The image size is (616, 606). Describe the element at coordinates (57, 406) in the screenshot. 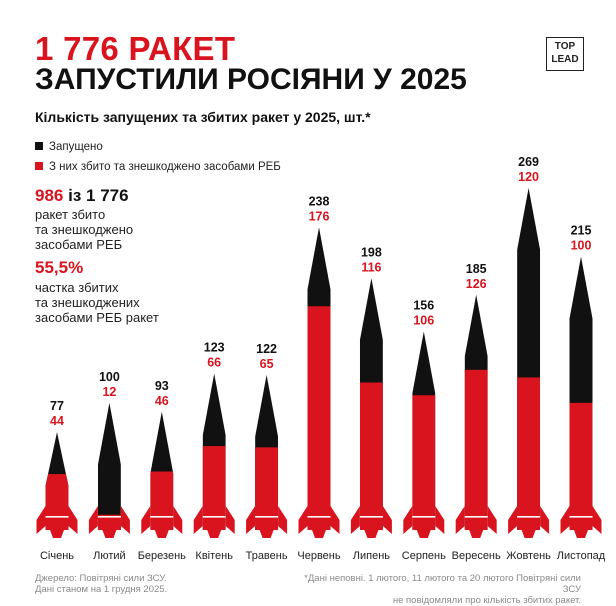

I see `launched-label-1: 77` at that location.